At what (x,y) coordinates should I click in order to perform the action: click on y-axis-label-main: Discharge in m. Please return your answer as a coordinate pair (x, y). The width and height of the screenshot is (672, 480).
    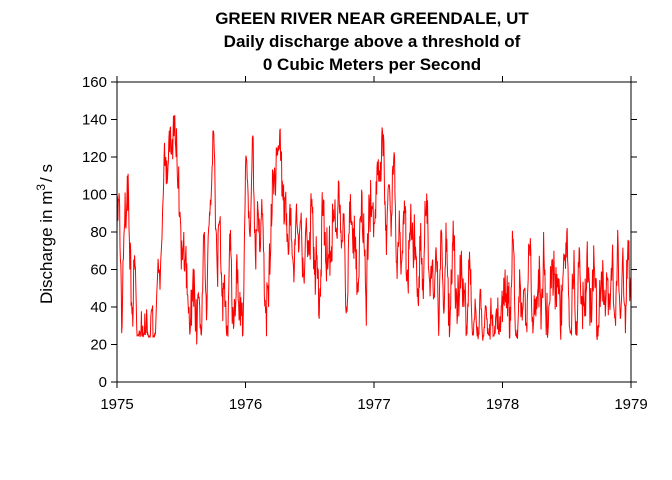
    Looking at the image, I should click on (46, 247).